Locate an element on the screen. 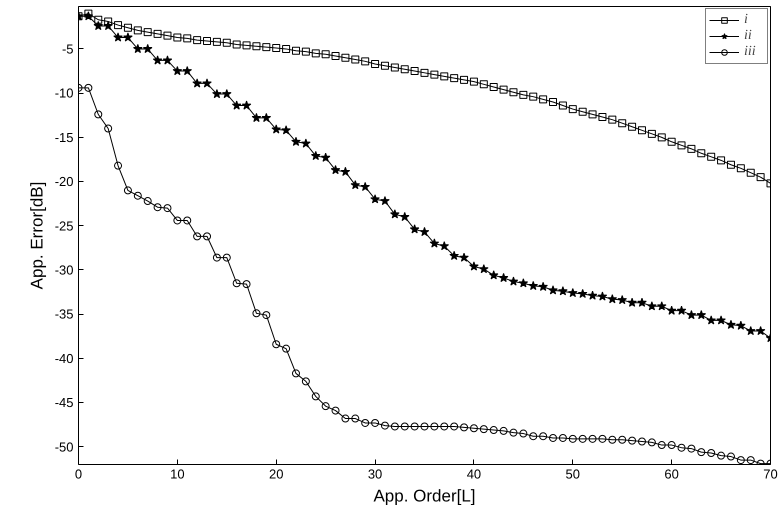 This screenshot has width=781, height=508. y-tick-label: -50 is located at coordinates (64, 446).